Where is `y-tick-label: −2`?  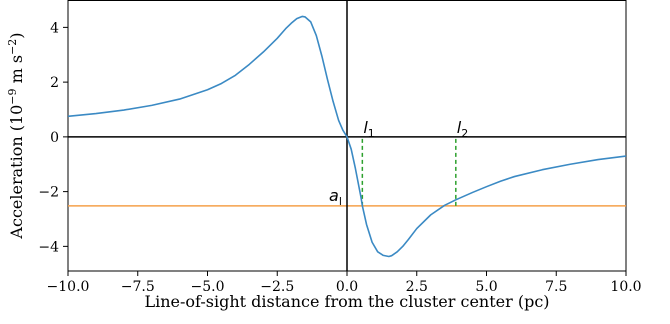 y-tick-label: −2 is located at coordinates (48, 193).